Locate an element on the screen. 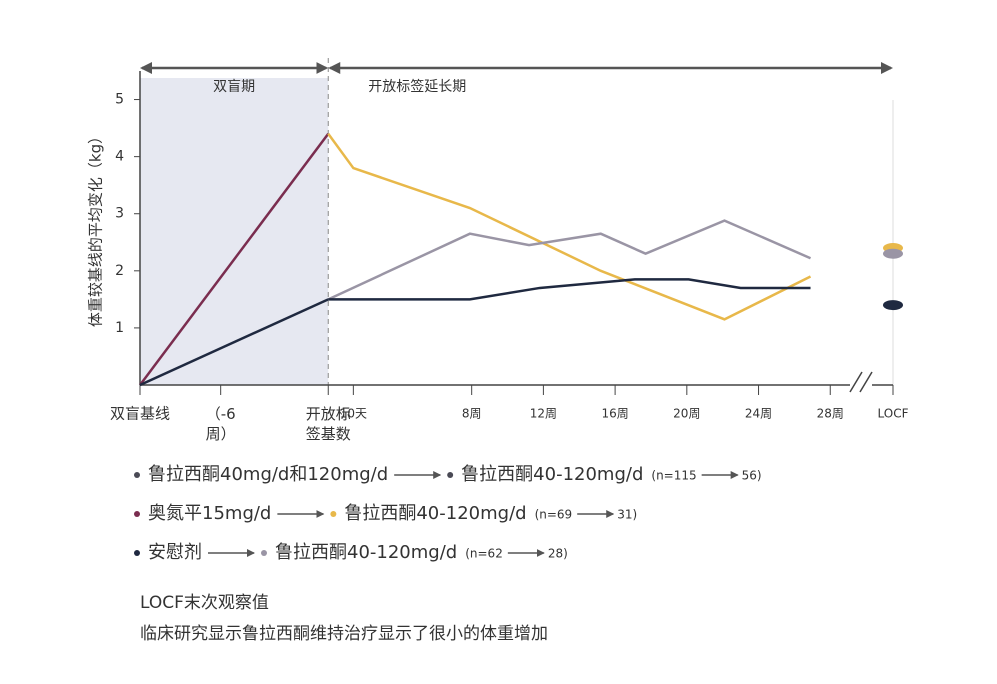  x-tick-label: LOCF is located at coordinates (893, 414).